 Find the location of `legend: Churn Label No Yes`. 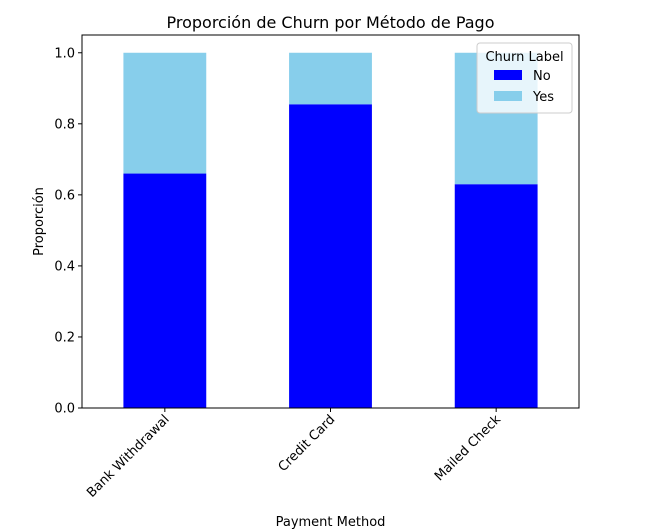

legend: Churn Label No Yes is located at coordinates (524, 78).